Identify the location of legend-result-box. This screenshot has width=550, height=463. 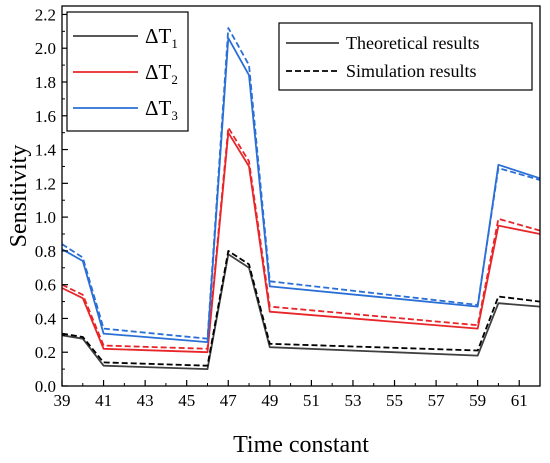
(405, 56).